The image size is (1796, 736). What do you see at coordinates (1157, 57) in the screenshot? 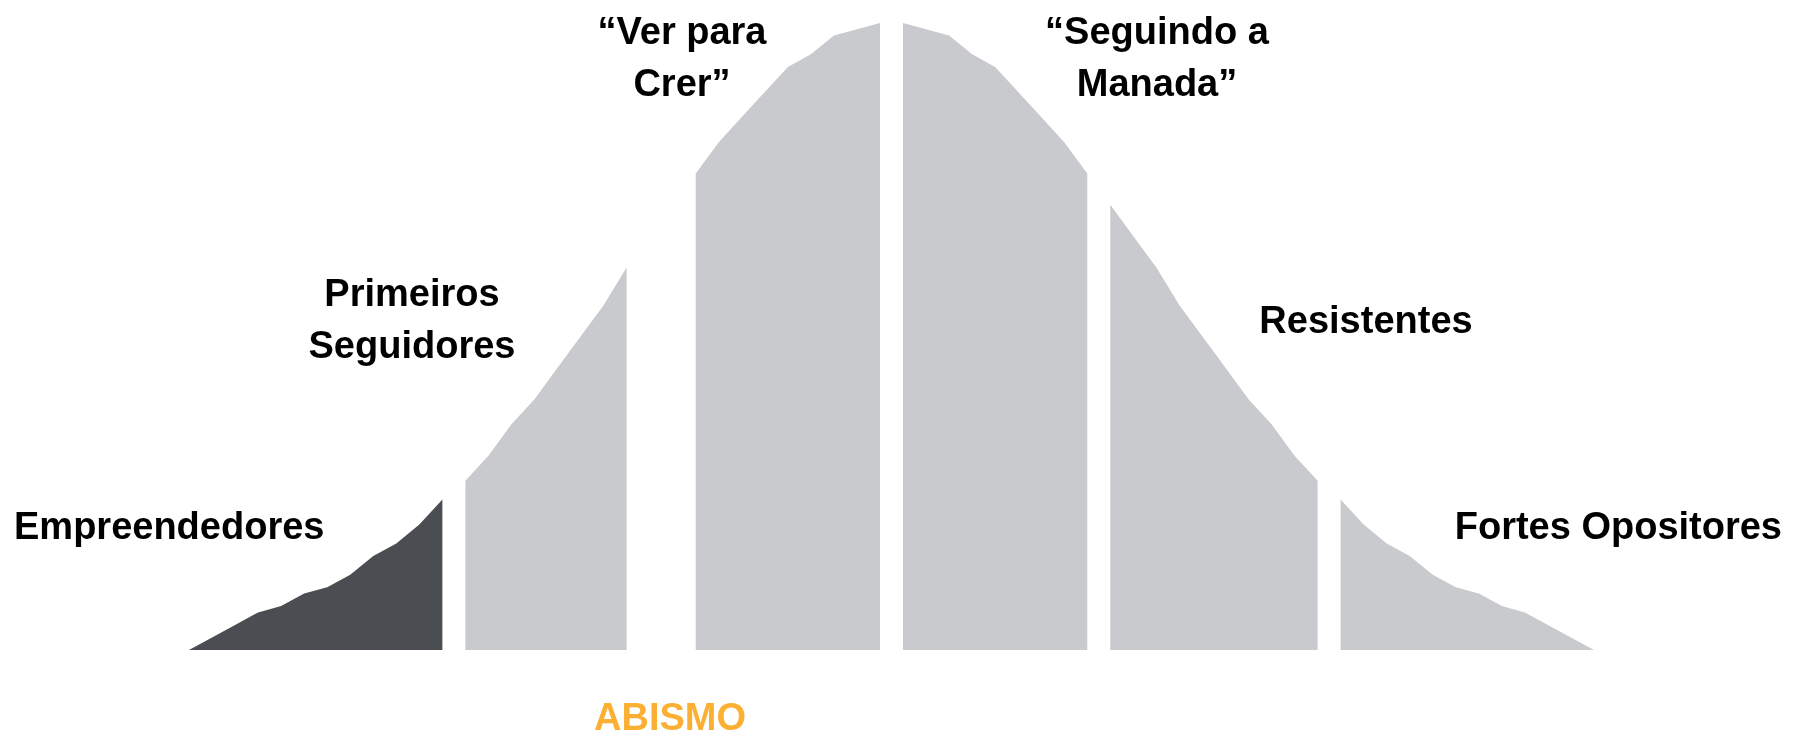
I see `series-label: “Seguindo a Manada”` at bounding box center [1157, 57].